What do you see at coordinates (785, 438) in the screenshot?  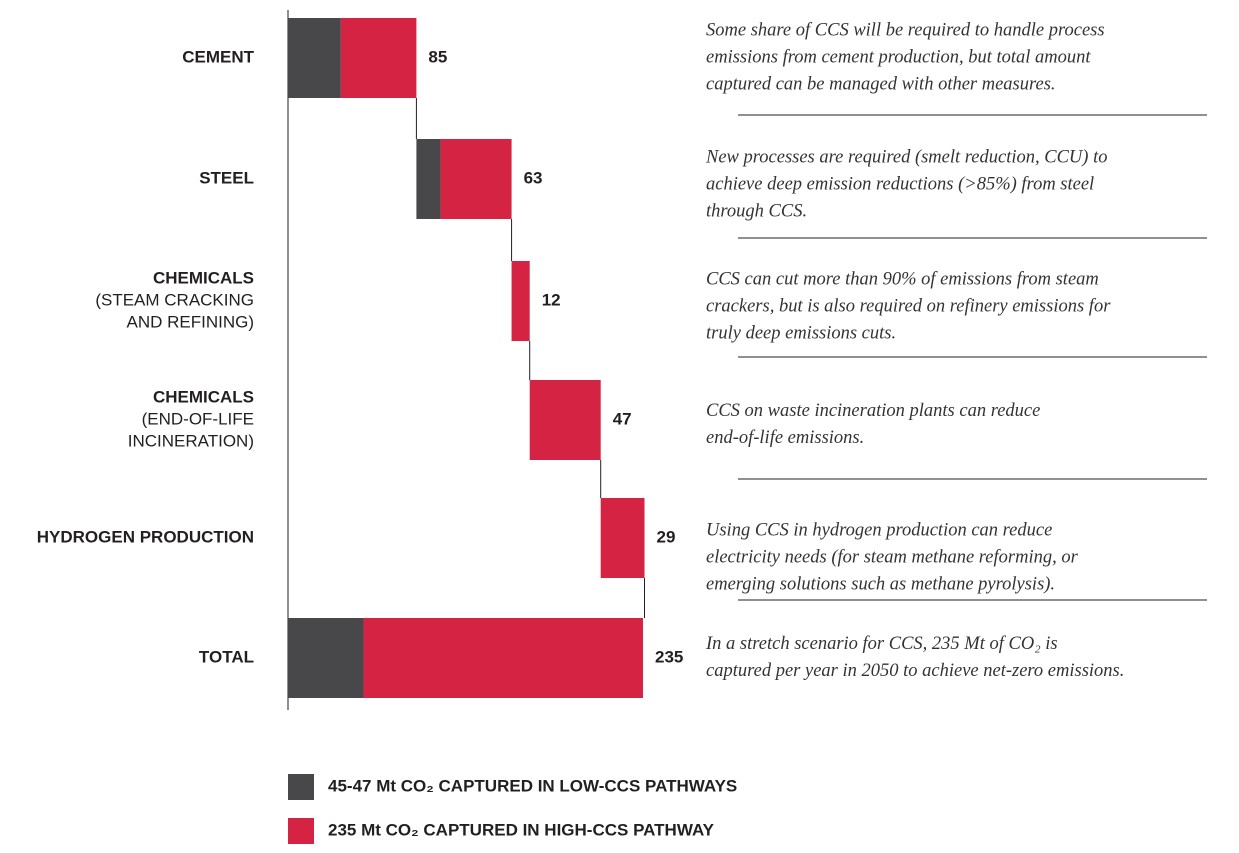 I see `annotation-text: end-of-life emissions.` at bounding box center [785, 438].